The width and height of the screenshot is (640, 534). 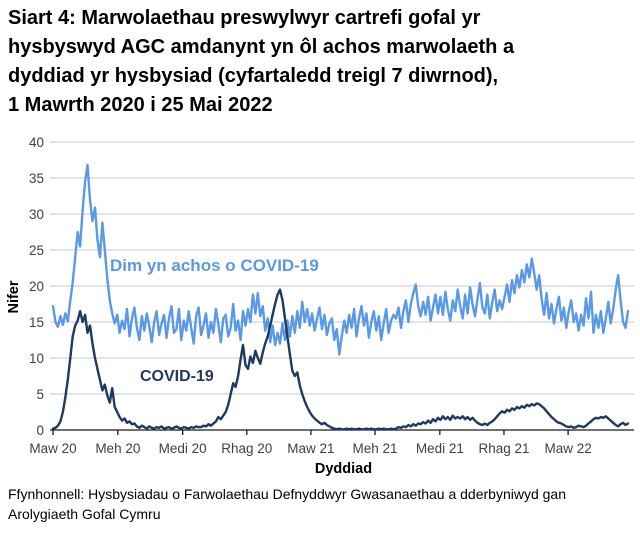 What do you see at coordinates (36, 142) in the screenshot?
I see `y-axis-tick-label: 40` at bounding box center [36, 142].